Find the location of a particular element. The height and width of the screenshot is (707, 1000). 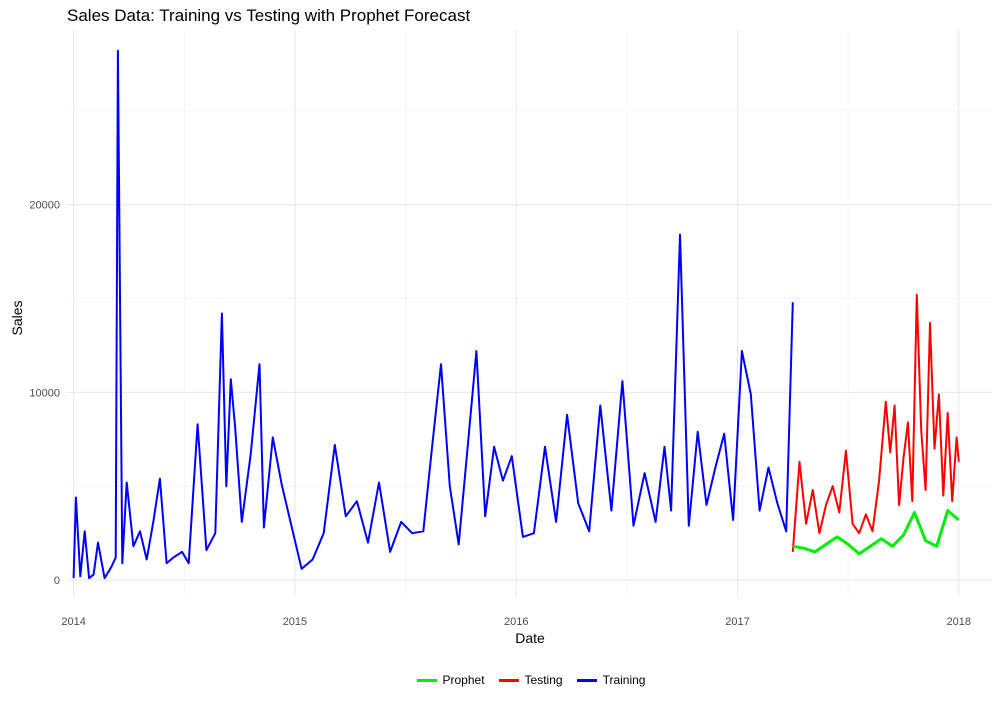

x-tick-label: 2018 is located at coordinates (959, 622).